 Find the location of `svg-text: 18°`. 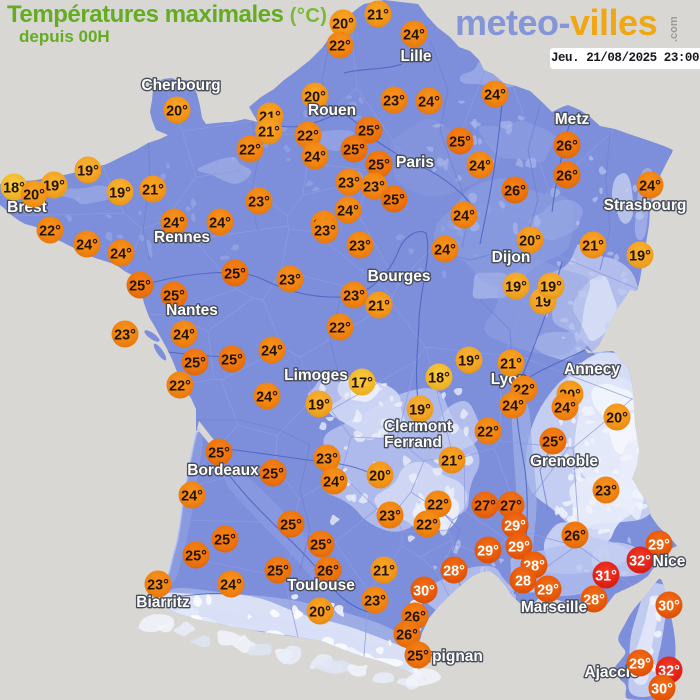

svg-text: 18° is located at coordinates (14, 189).